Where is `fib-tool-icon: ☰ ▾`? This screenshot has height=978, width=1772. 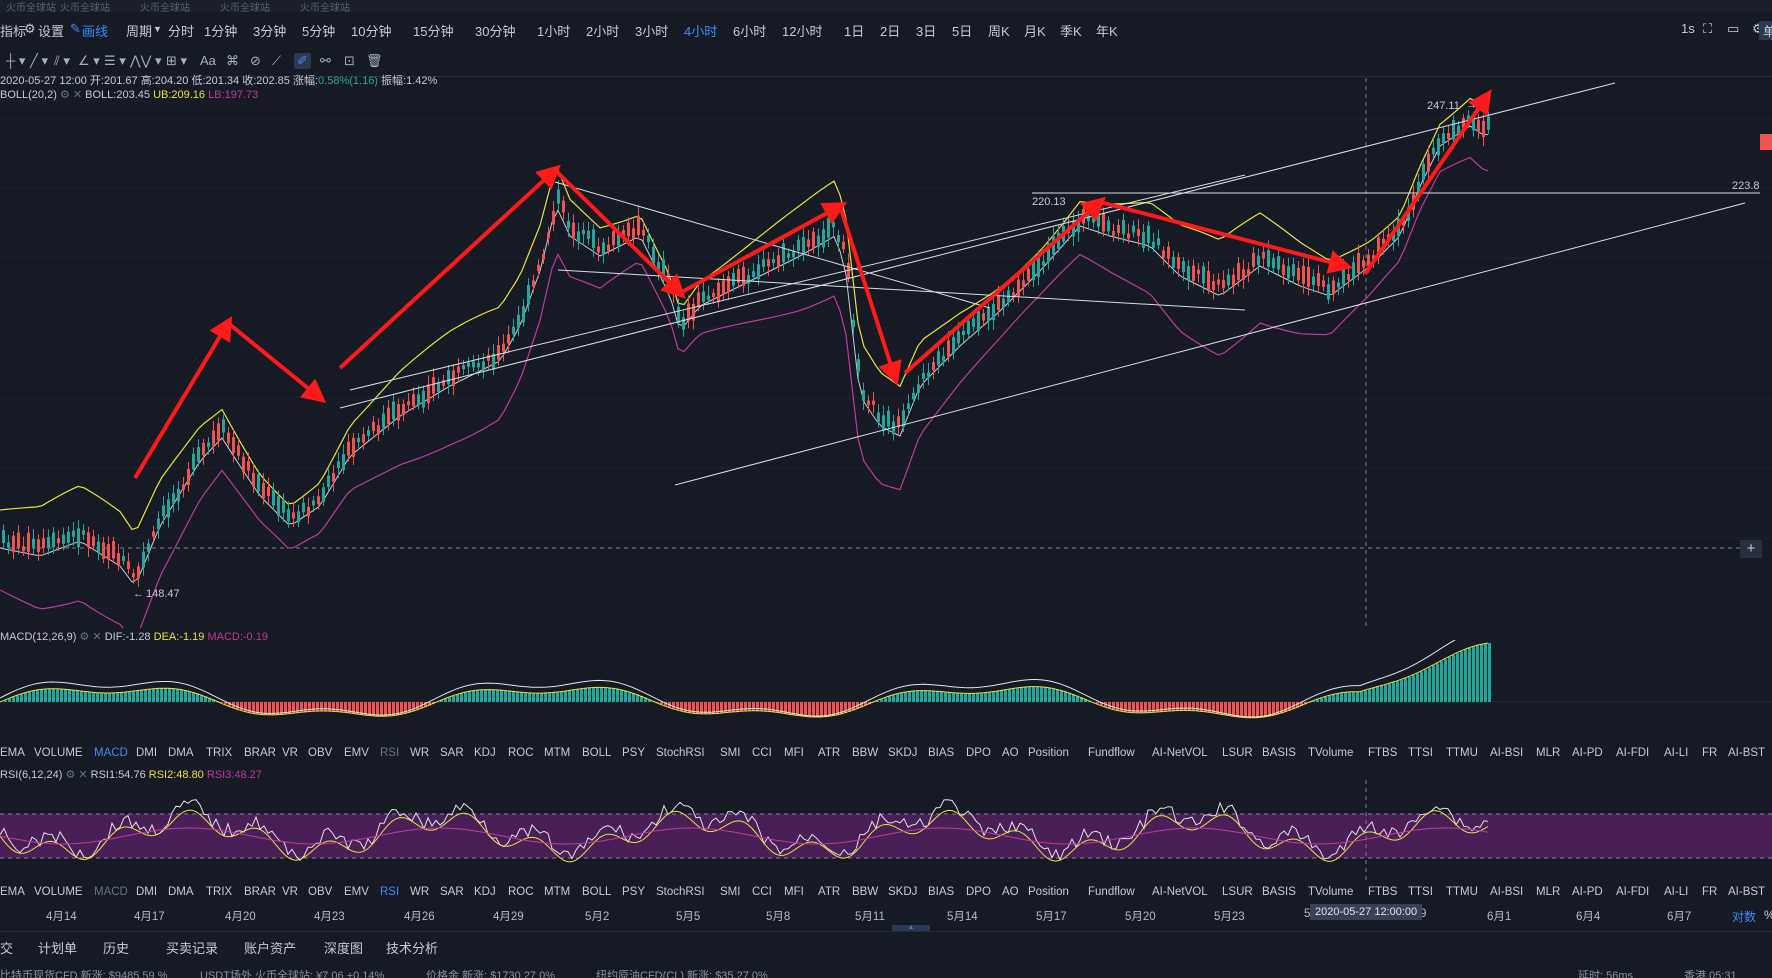 fib-tool-icon: ☰ ▾ is located at coordinates (115, 60).